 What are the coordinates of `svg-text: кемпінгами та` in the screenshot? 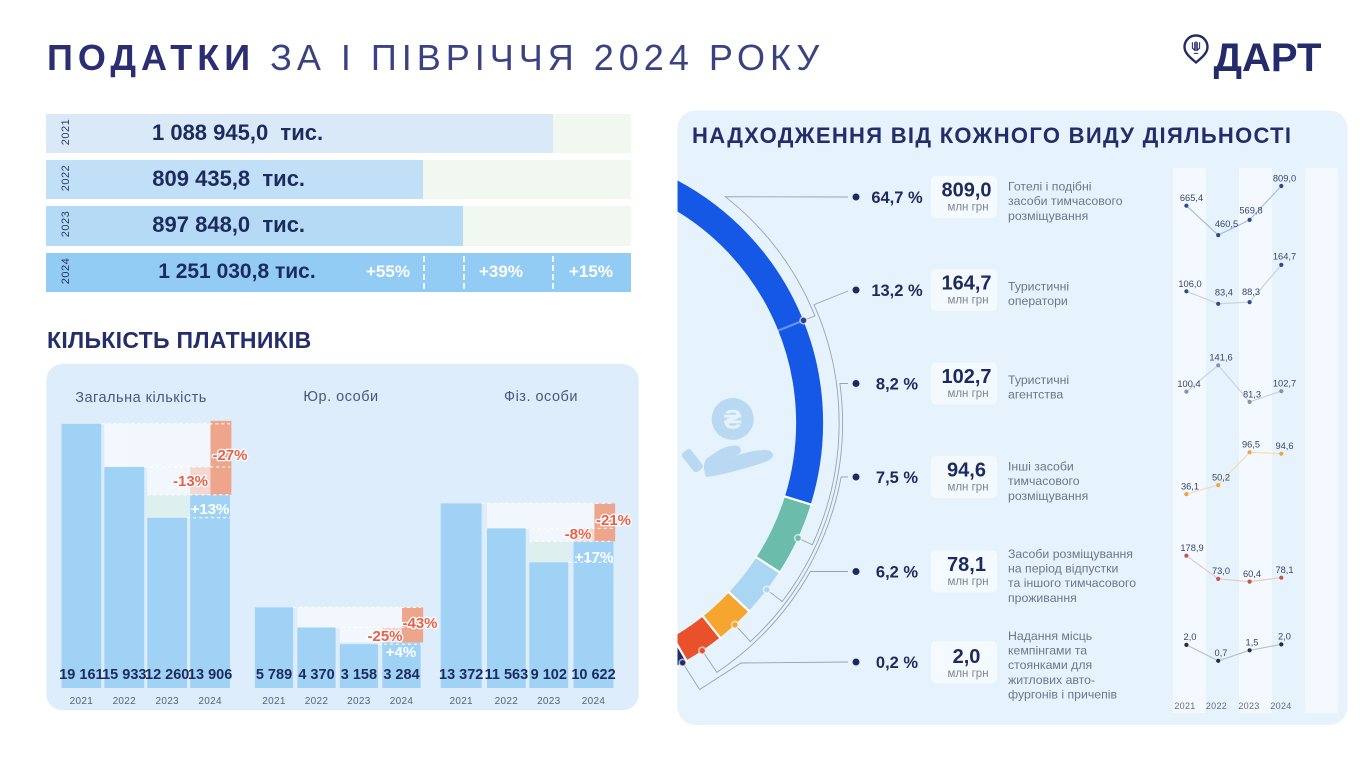 It's located at (1047, 651).